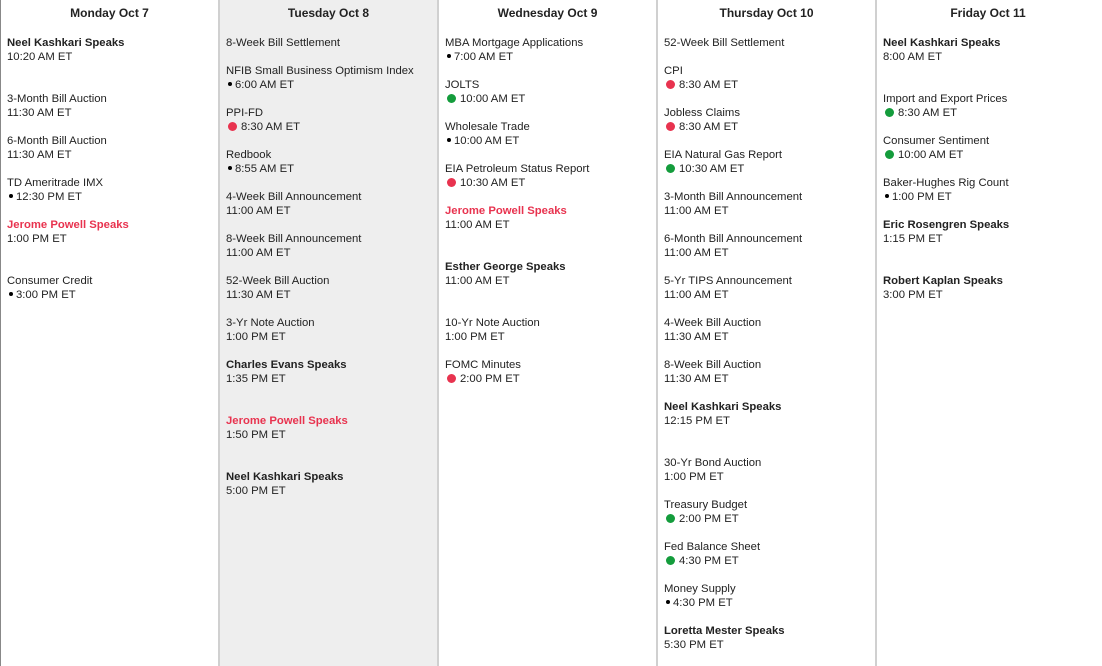  I want to click on event-title: Loretta Mester Speaks, so click(724, 631).